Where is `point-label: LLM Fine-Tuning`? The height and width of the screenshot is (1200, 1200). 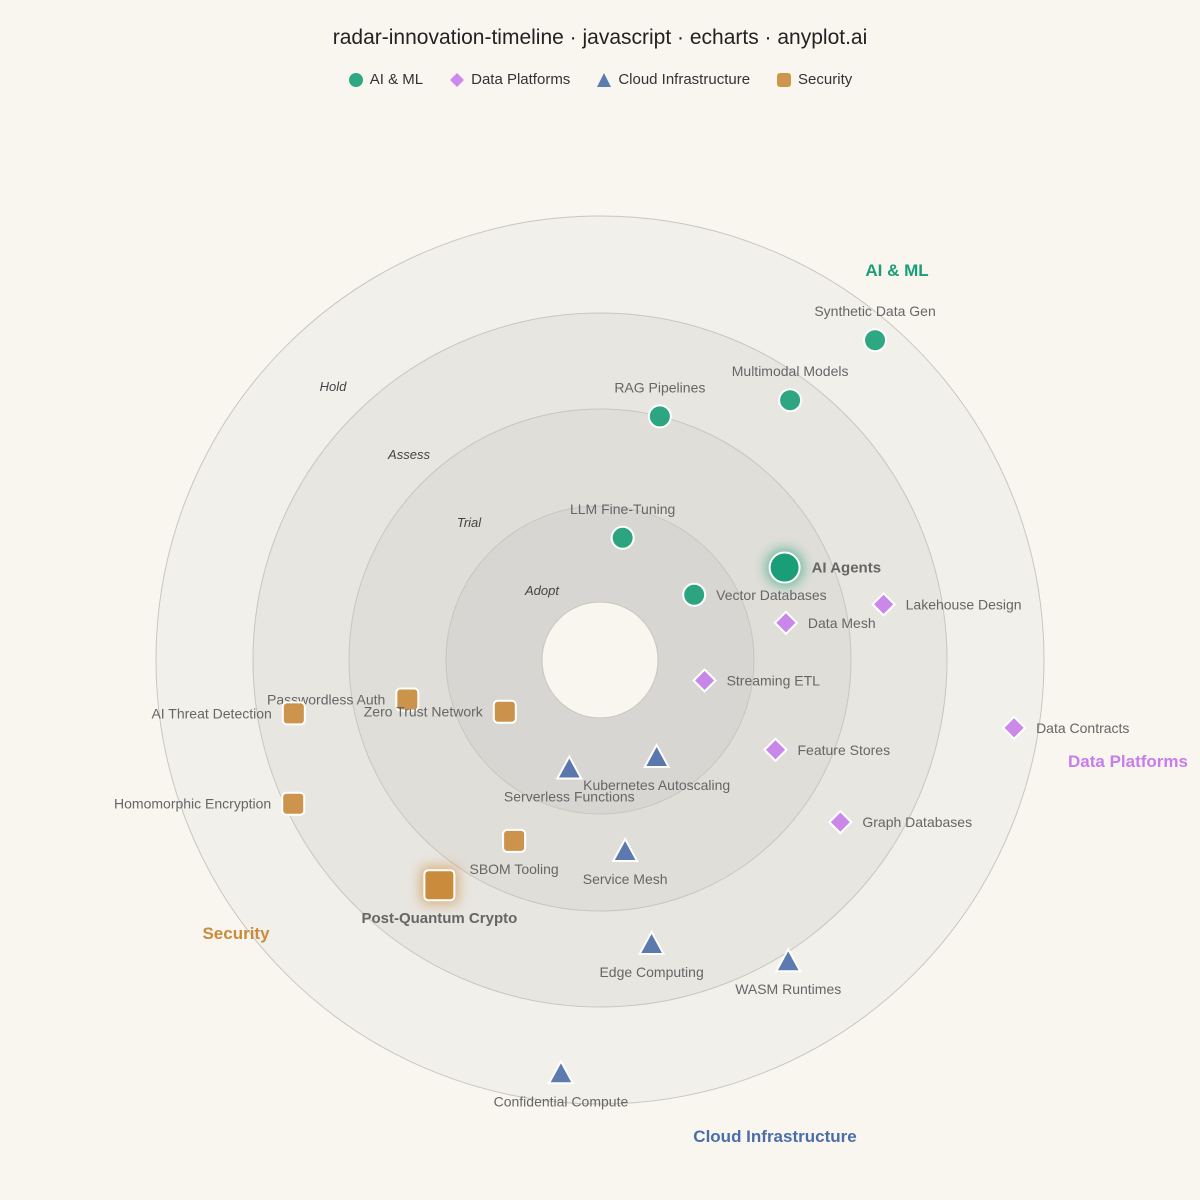
point-label: LLM Fine-Tuning is located at coordinates (622, 509).